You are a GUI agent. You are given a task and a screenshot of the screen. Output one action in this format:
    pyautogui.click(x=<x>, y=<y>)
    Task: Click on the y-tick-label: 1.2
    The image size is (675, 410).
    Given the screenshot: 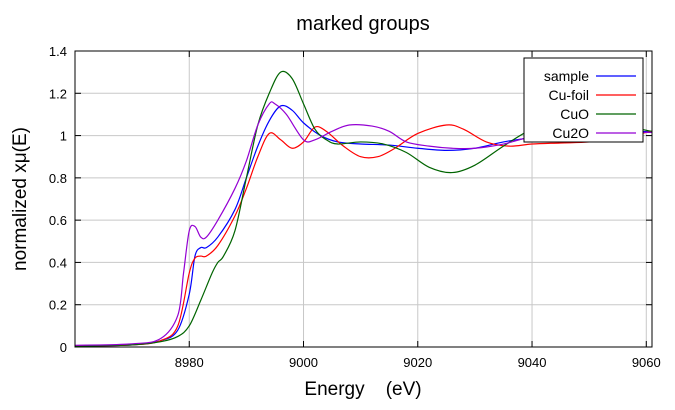 What is the action you would take?
    pyautogui.click(x=58, y=93)
    